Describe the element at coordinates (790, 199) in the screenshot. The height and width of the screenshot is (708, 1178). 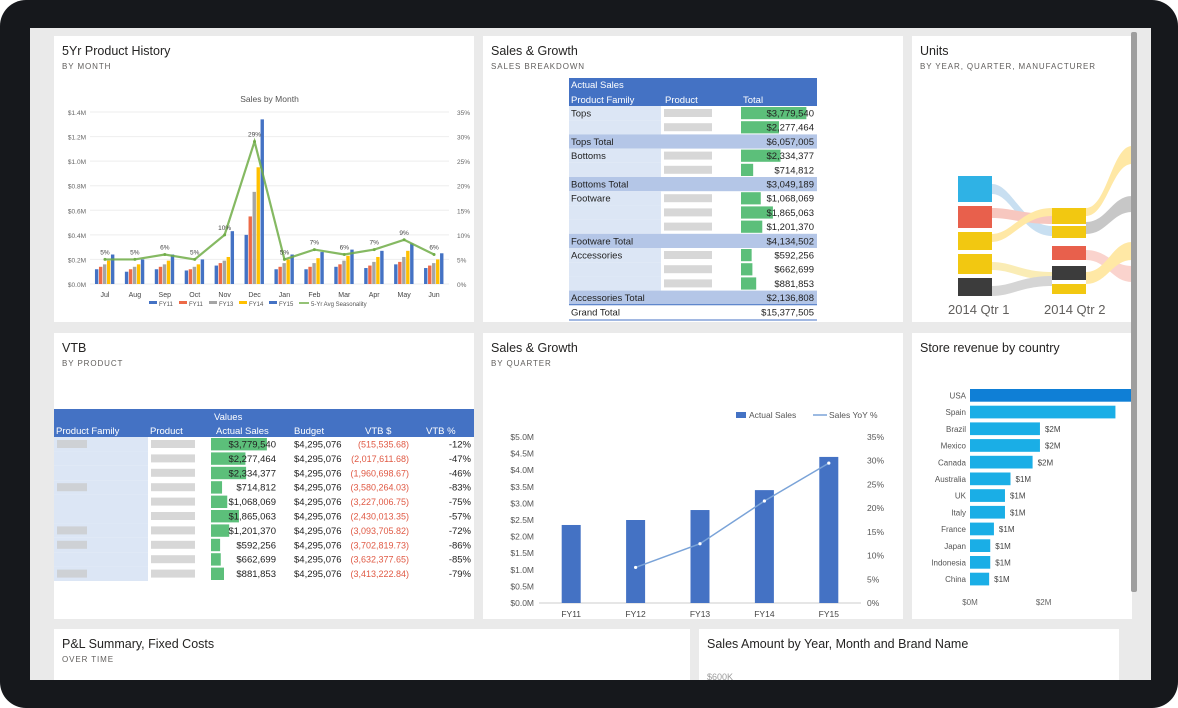
I see `row-value: $1,068,069` at that location.